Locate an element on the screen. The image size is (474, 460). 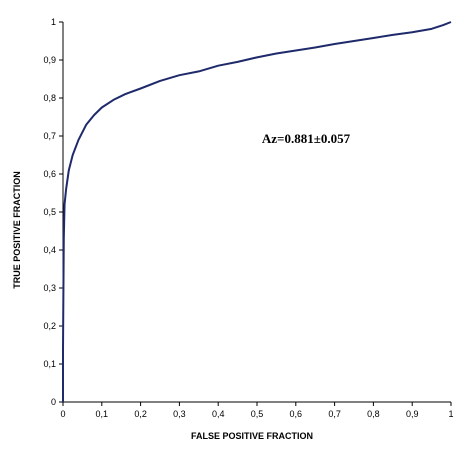
x-tick-label: 0,4 is located at coordinates (218, 414).